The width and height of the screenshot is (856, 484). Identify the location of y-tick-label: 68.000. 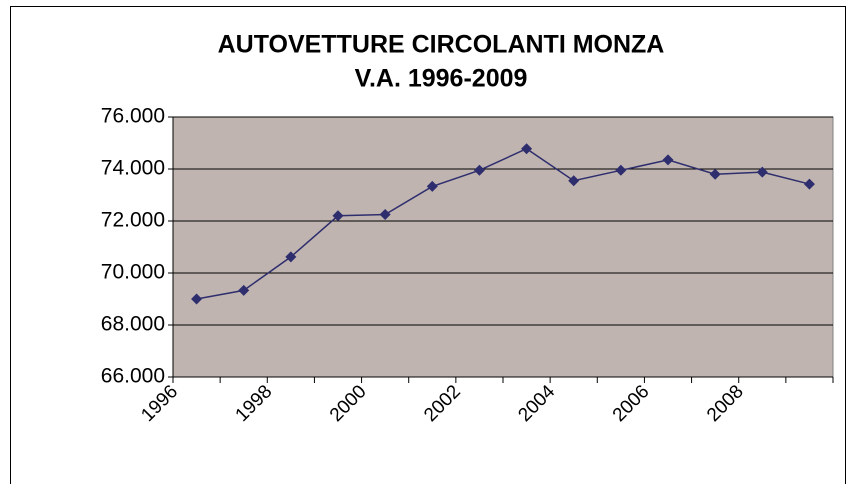
(133, 324).